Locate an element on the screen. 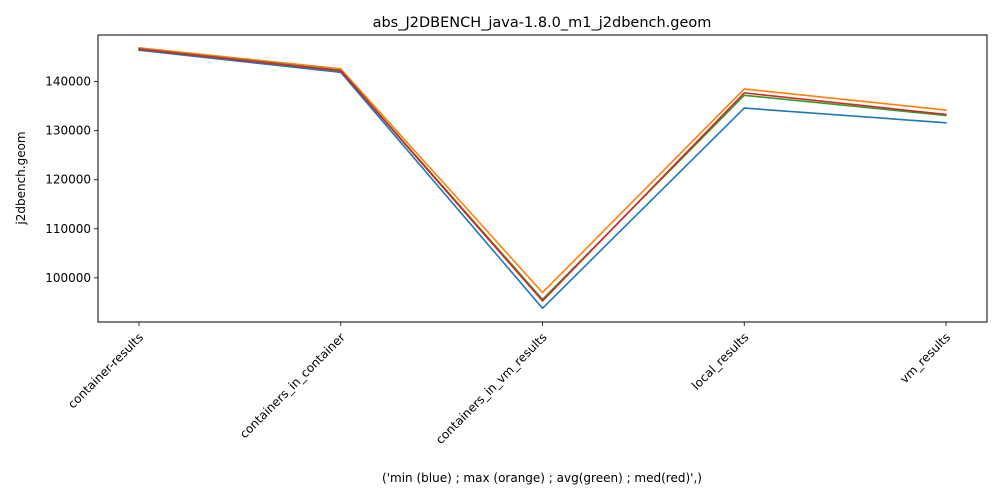  y-axis-ticks: 100000 110000 120000 130000 140000 is located at coordinates (71, 180).